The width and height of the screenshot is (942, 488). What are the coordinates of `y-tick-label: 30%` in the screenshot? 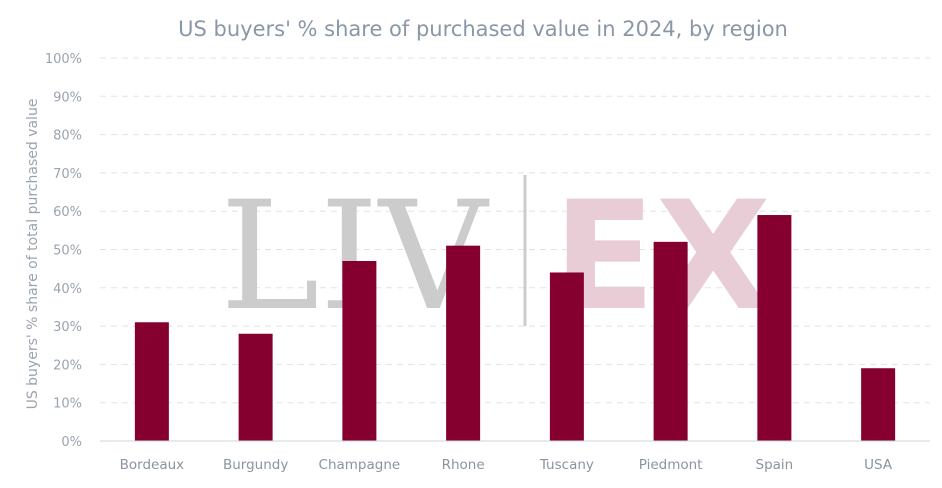 It's located at (67, 327).